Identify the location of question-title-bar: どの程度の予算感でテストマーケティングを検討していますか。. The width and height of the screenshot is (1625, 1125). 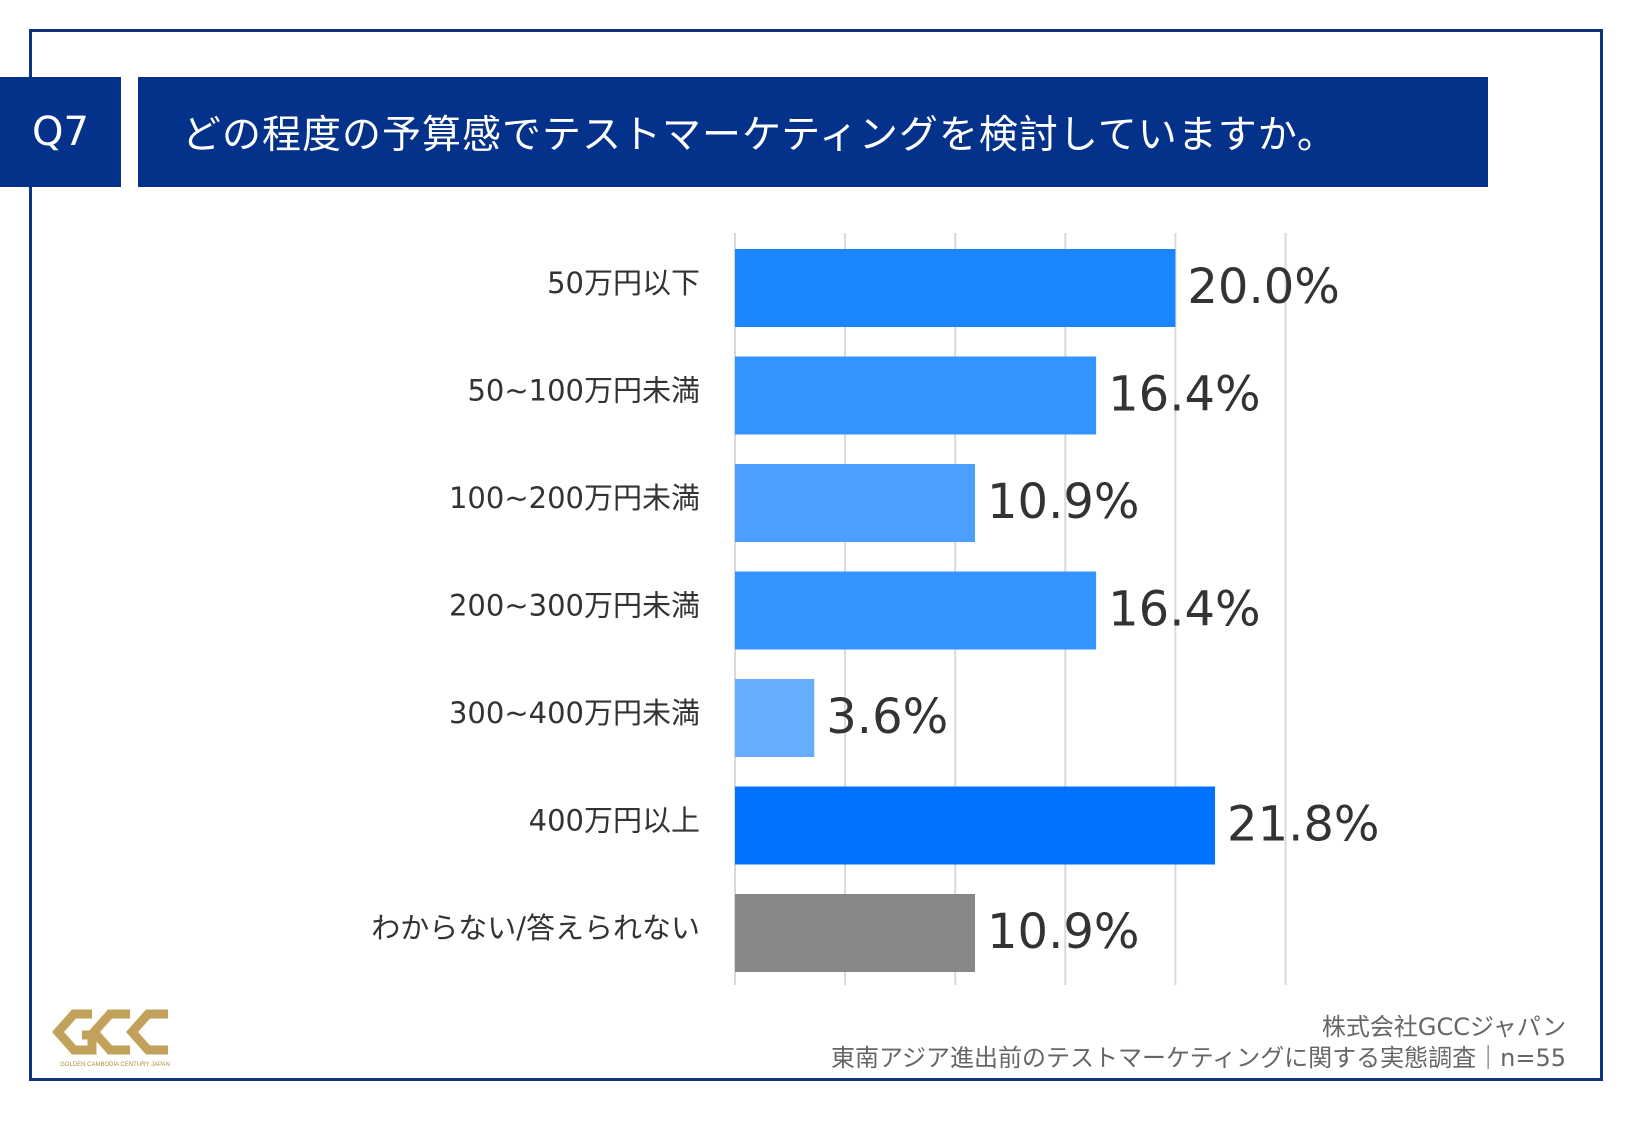
(813, 132).